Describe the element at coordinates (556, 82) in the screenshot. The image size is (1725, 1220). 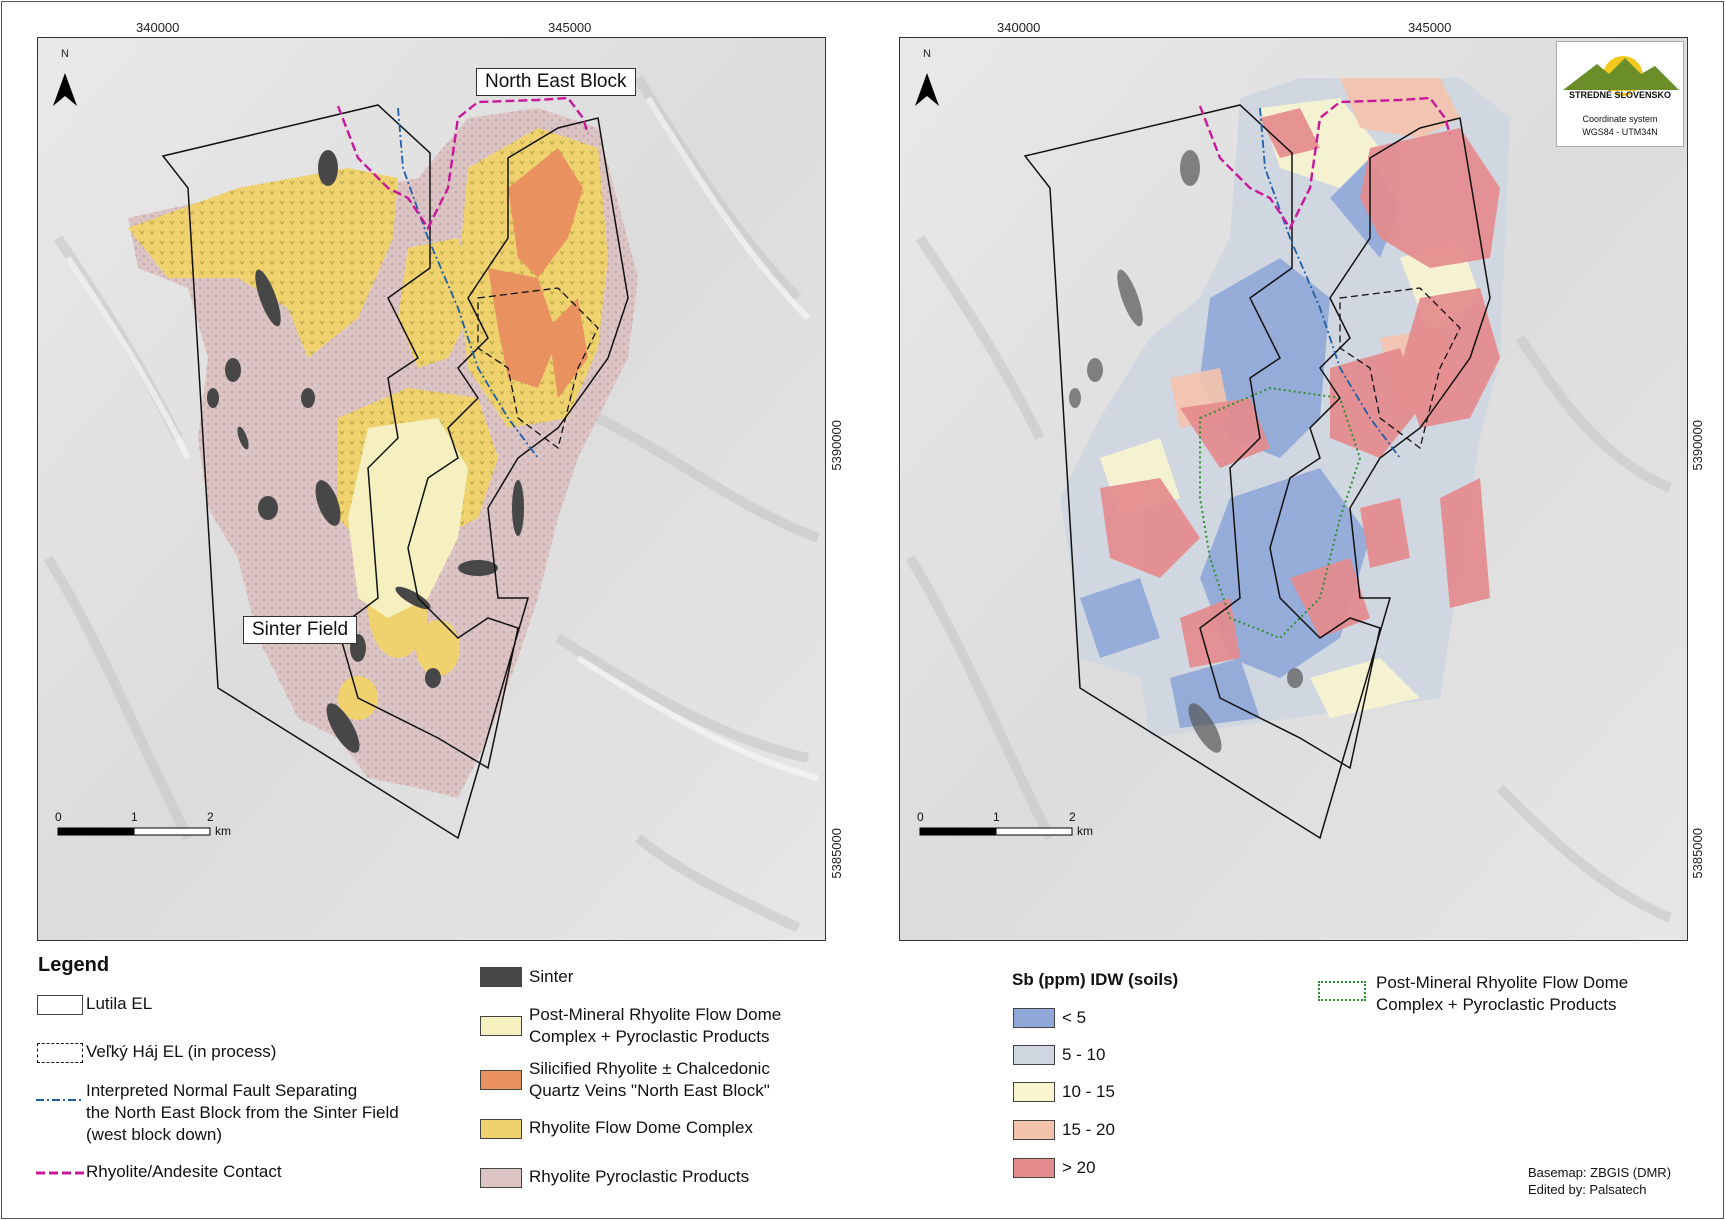
I see `north-east-block-label: North East Block` at that location.